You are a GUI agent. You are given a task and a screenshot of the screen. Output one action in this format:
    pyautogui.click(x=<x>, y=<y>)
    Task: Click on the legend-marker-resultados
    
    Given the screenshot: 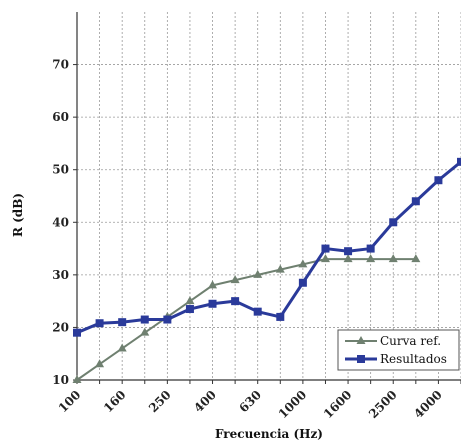 What is the action you would take?
    pyautogui.click(x=361, y=359)
    